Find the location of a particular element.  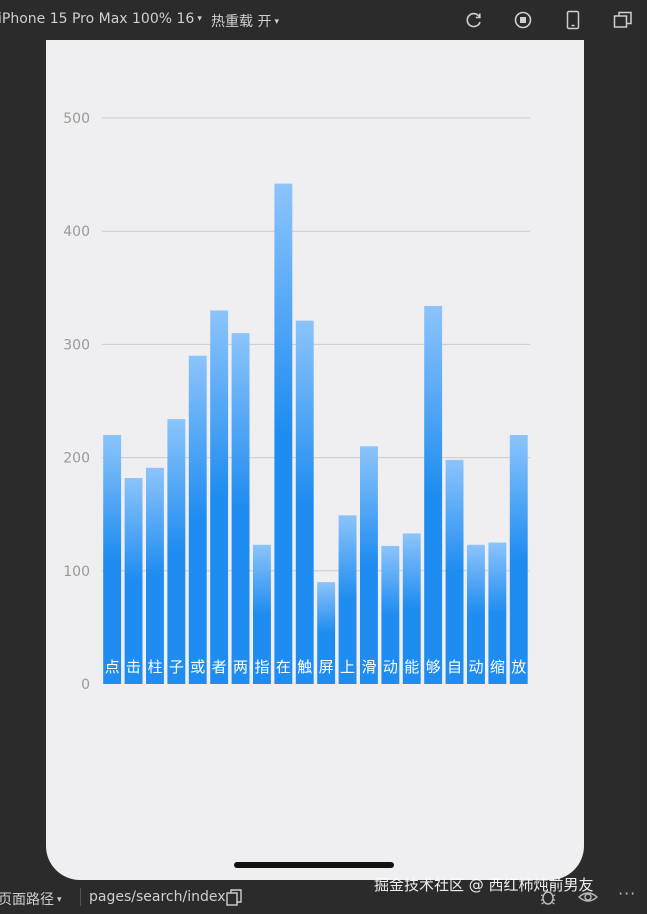

bar-label: 上 is located at coordinates (347, 667).